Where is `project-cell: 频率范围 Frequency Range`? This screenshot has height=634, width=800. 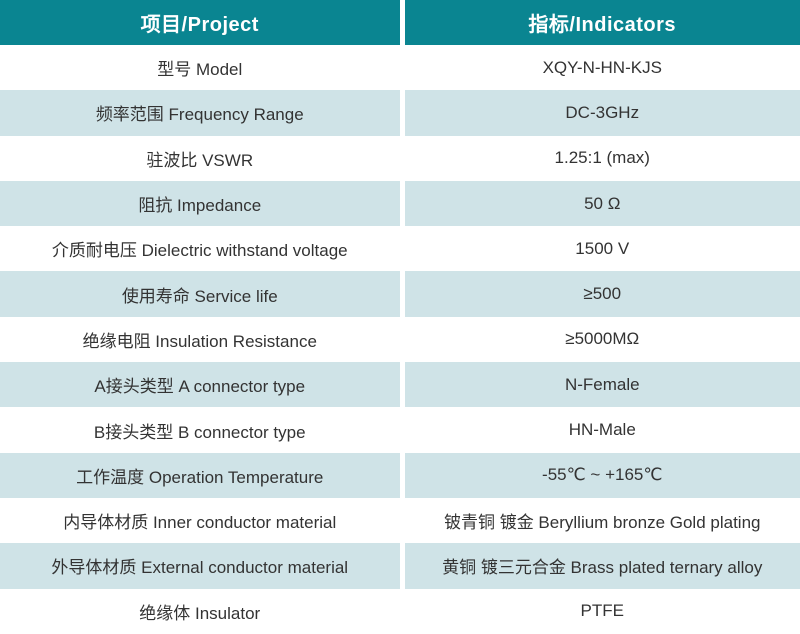
project-cell: 频率范围 Frequency Range is located at coordinates (202, 113).